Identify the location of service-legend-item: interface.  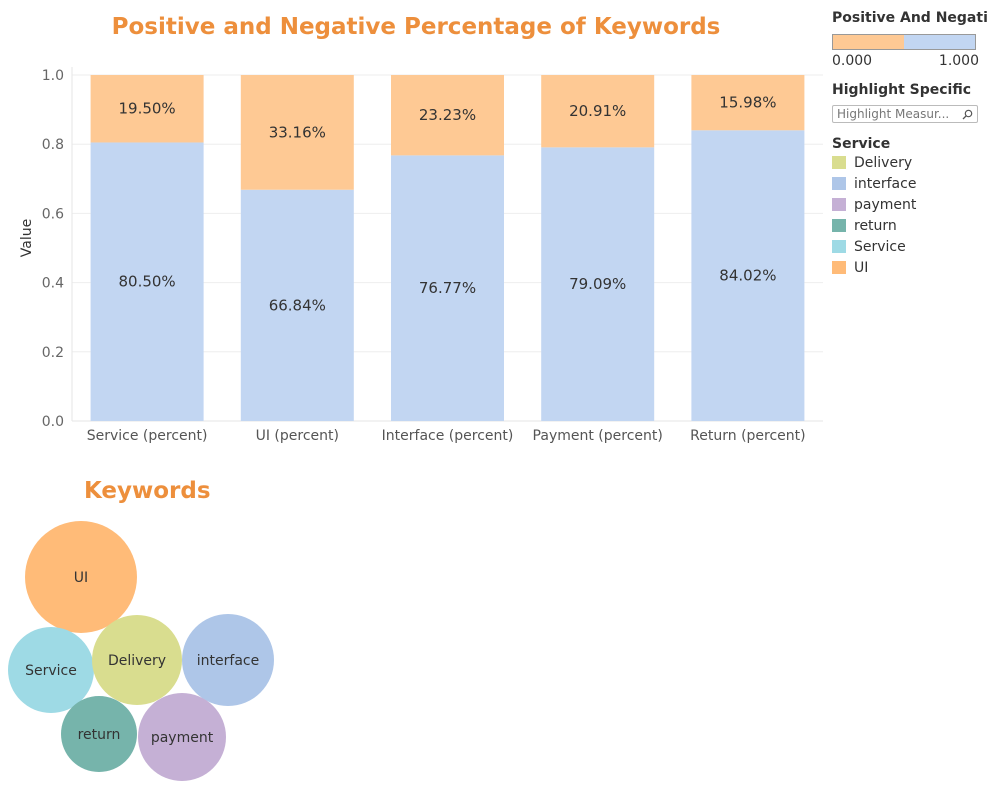
(909, 183).